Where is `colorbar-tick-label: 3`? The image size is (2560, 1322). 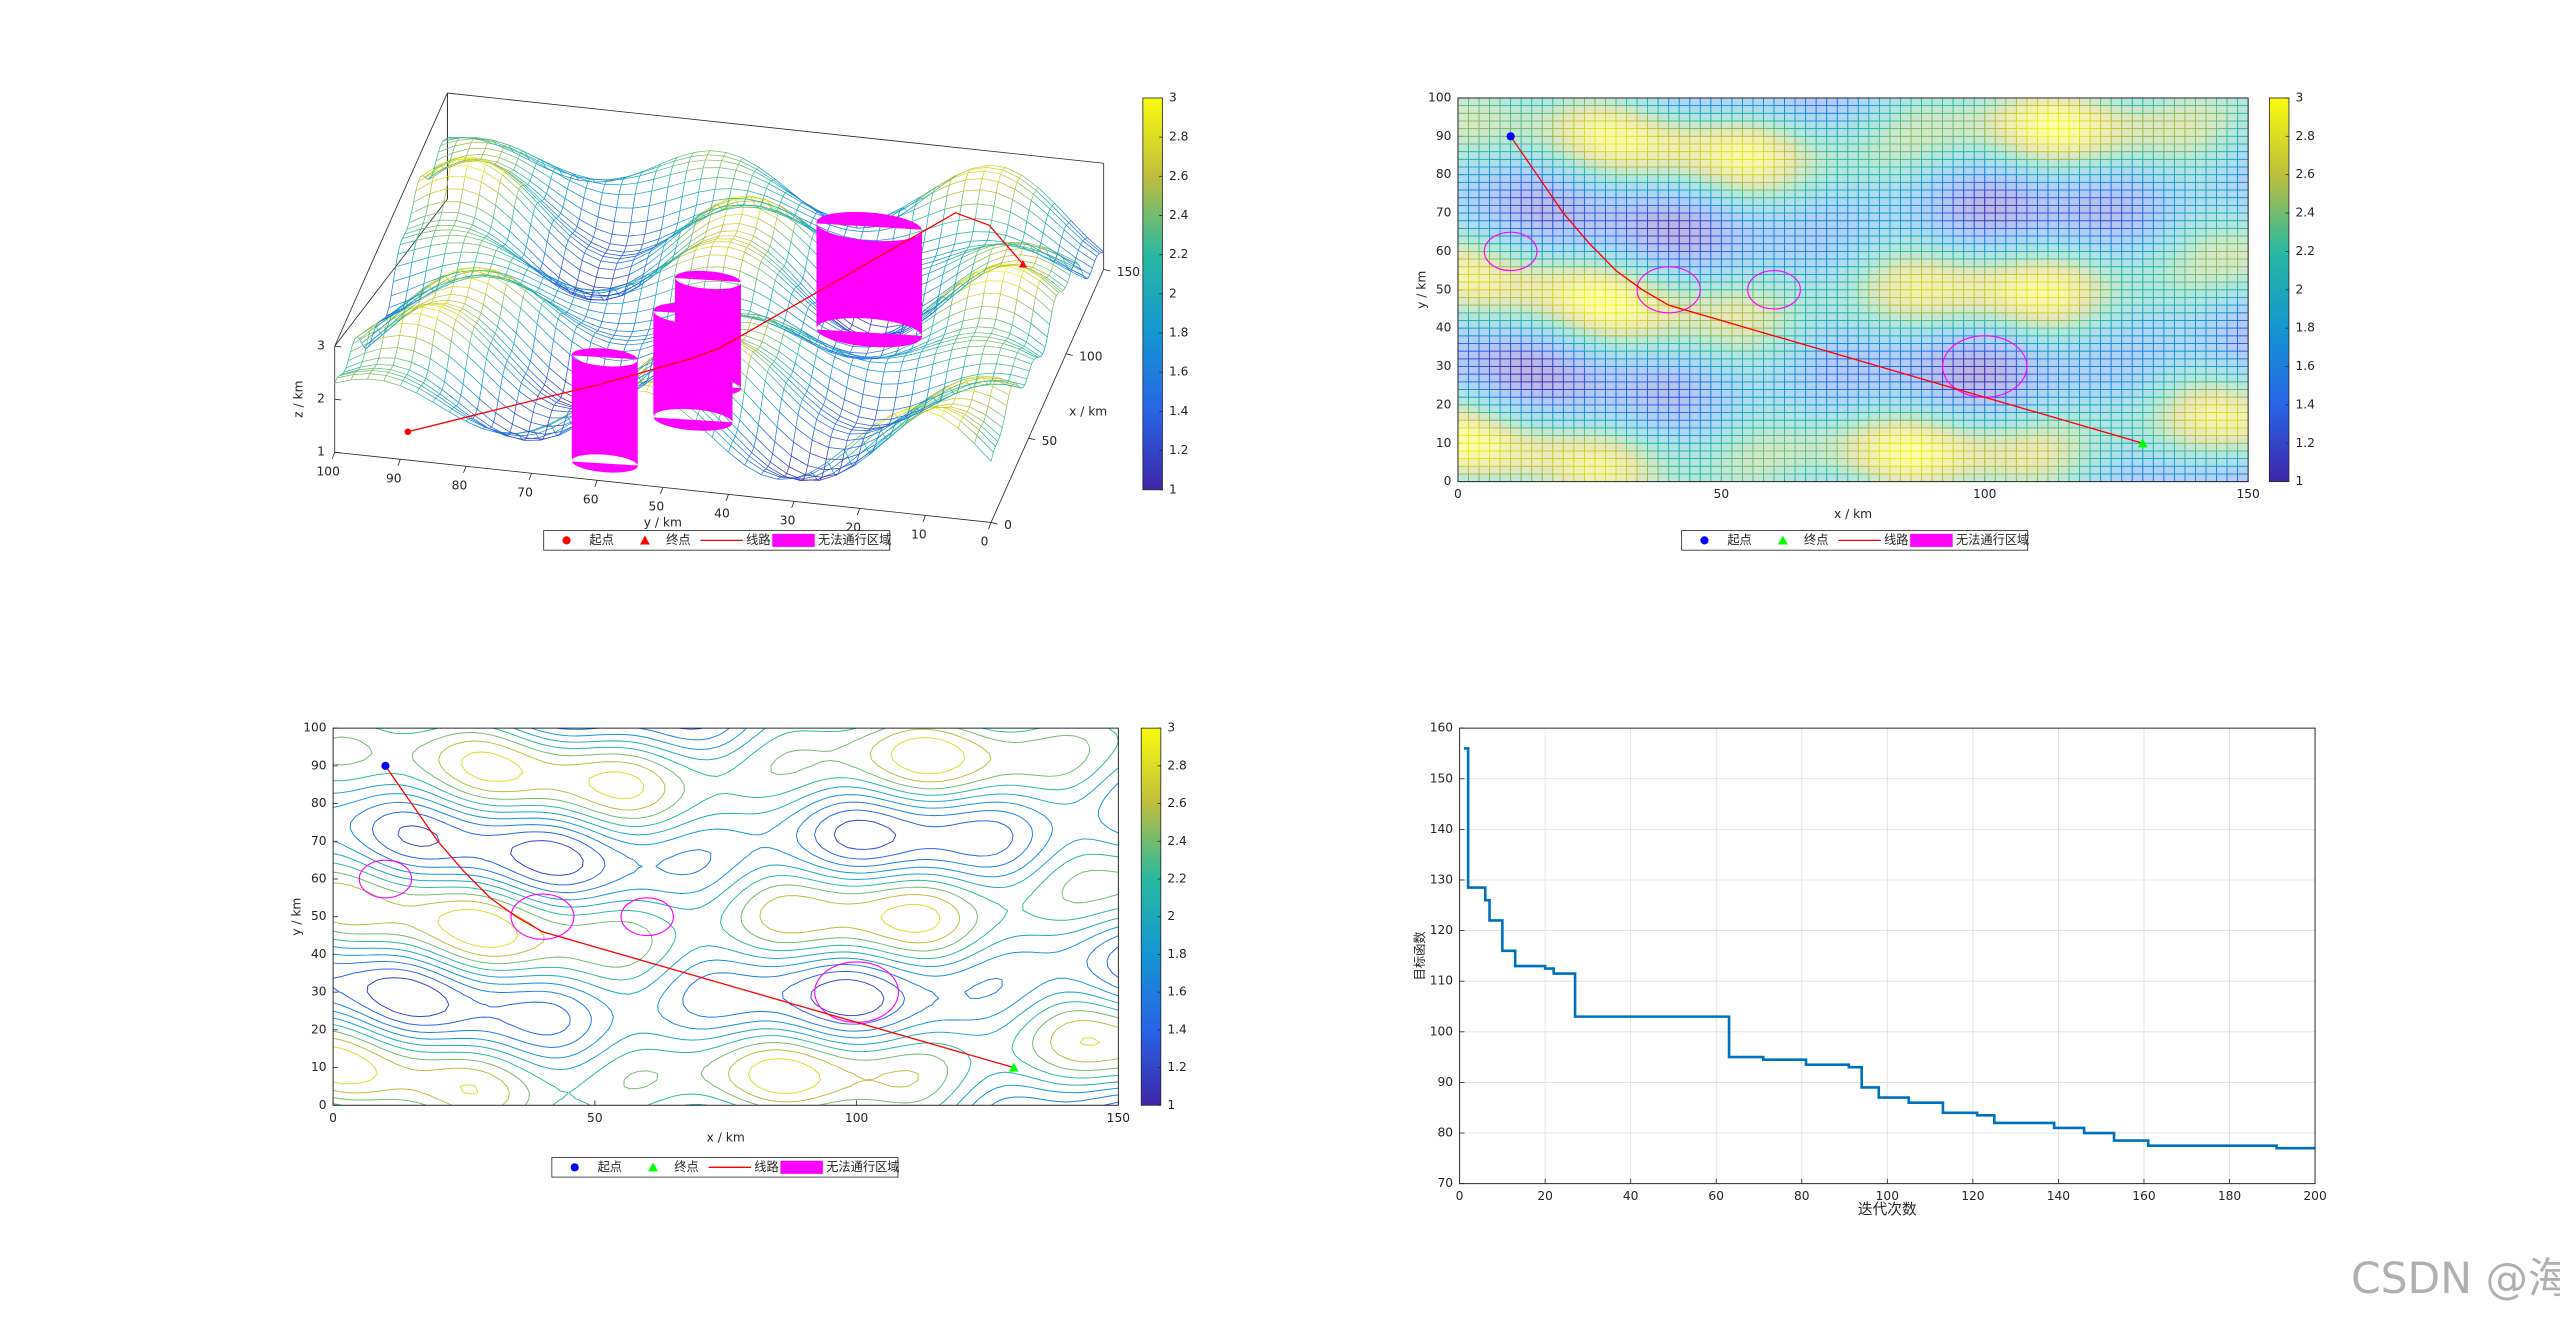 colorbar-tick-label: 3 is located at coordinates (1173, 97).